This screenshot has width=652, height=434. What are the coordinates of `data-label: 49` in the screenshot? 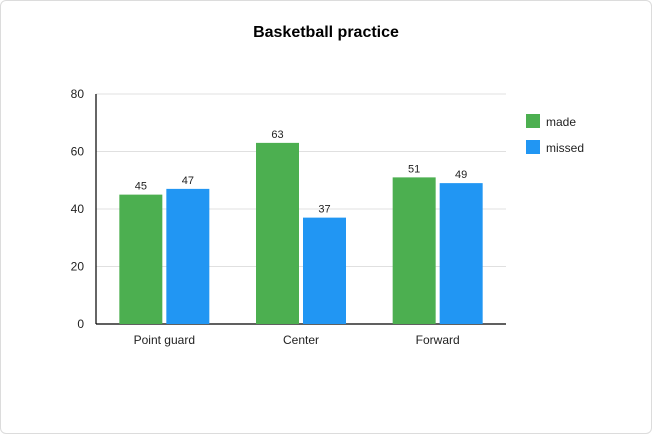 It's located at (461, 175).